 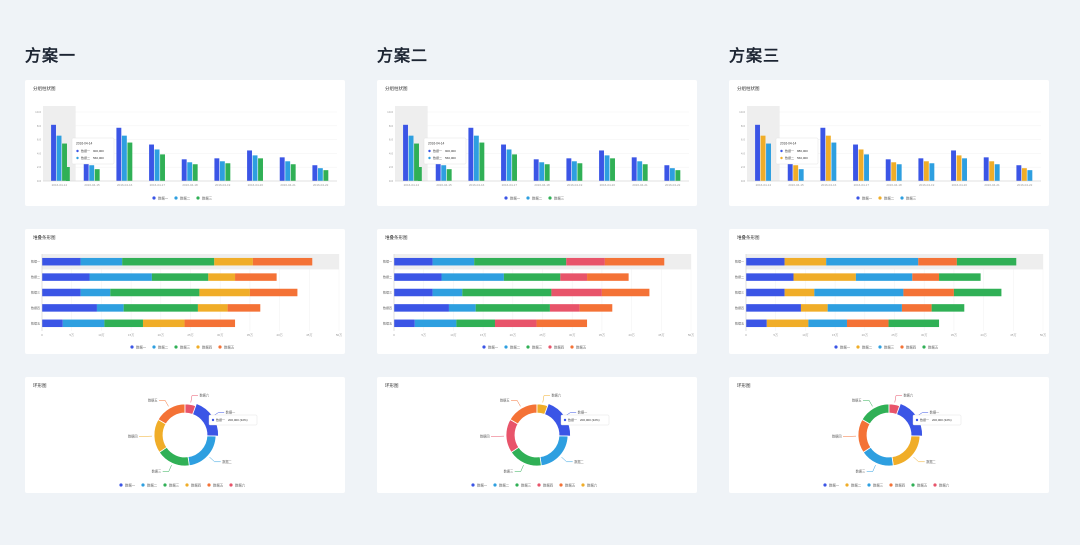 I want to click on slice-label: 数据六, so click(x=204, y=395).